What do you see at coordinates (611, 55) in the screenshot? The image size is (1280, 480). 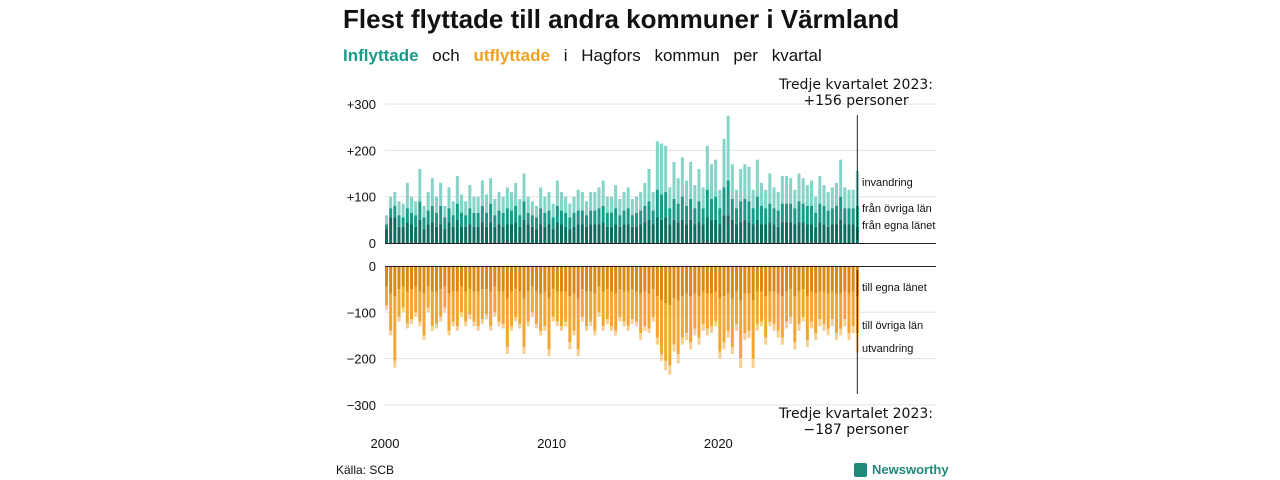 I see `subtitle-word: Hagfors` at bounding box center [611, 55].